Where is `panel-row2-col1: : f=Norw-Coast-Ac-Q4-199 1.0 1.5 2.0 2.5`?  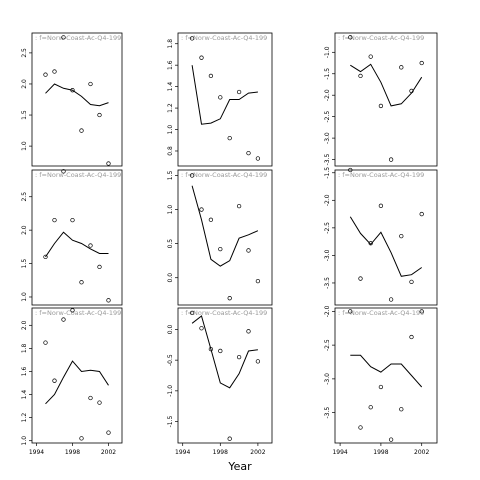 panel-row2-col1: : f=Norw-Coast-Ac-Q4-199 1.0 1.5 2.0 2.5 is located at coordinates (72, 237).